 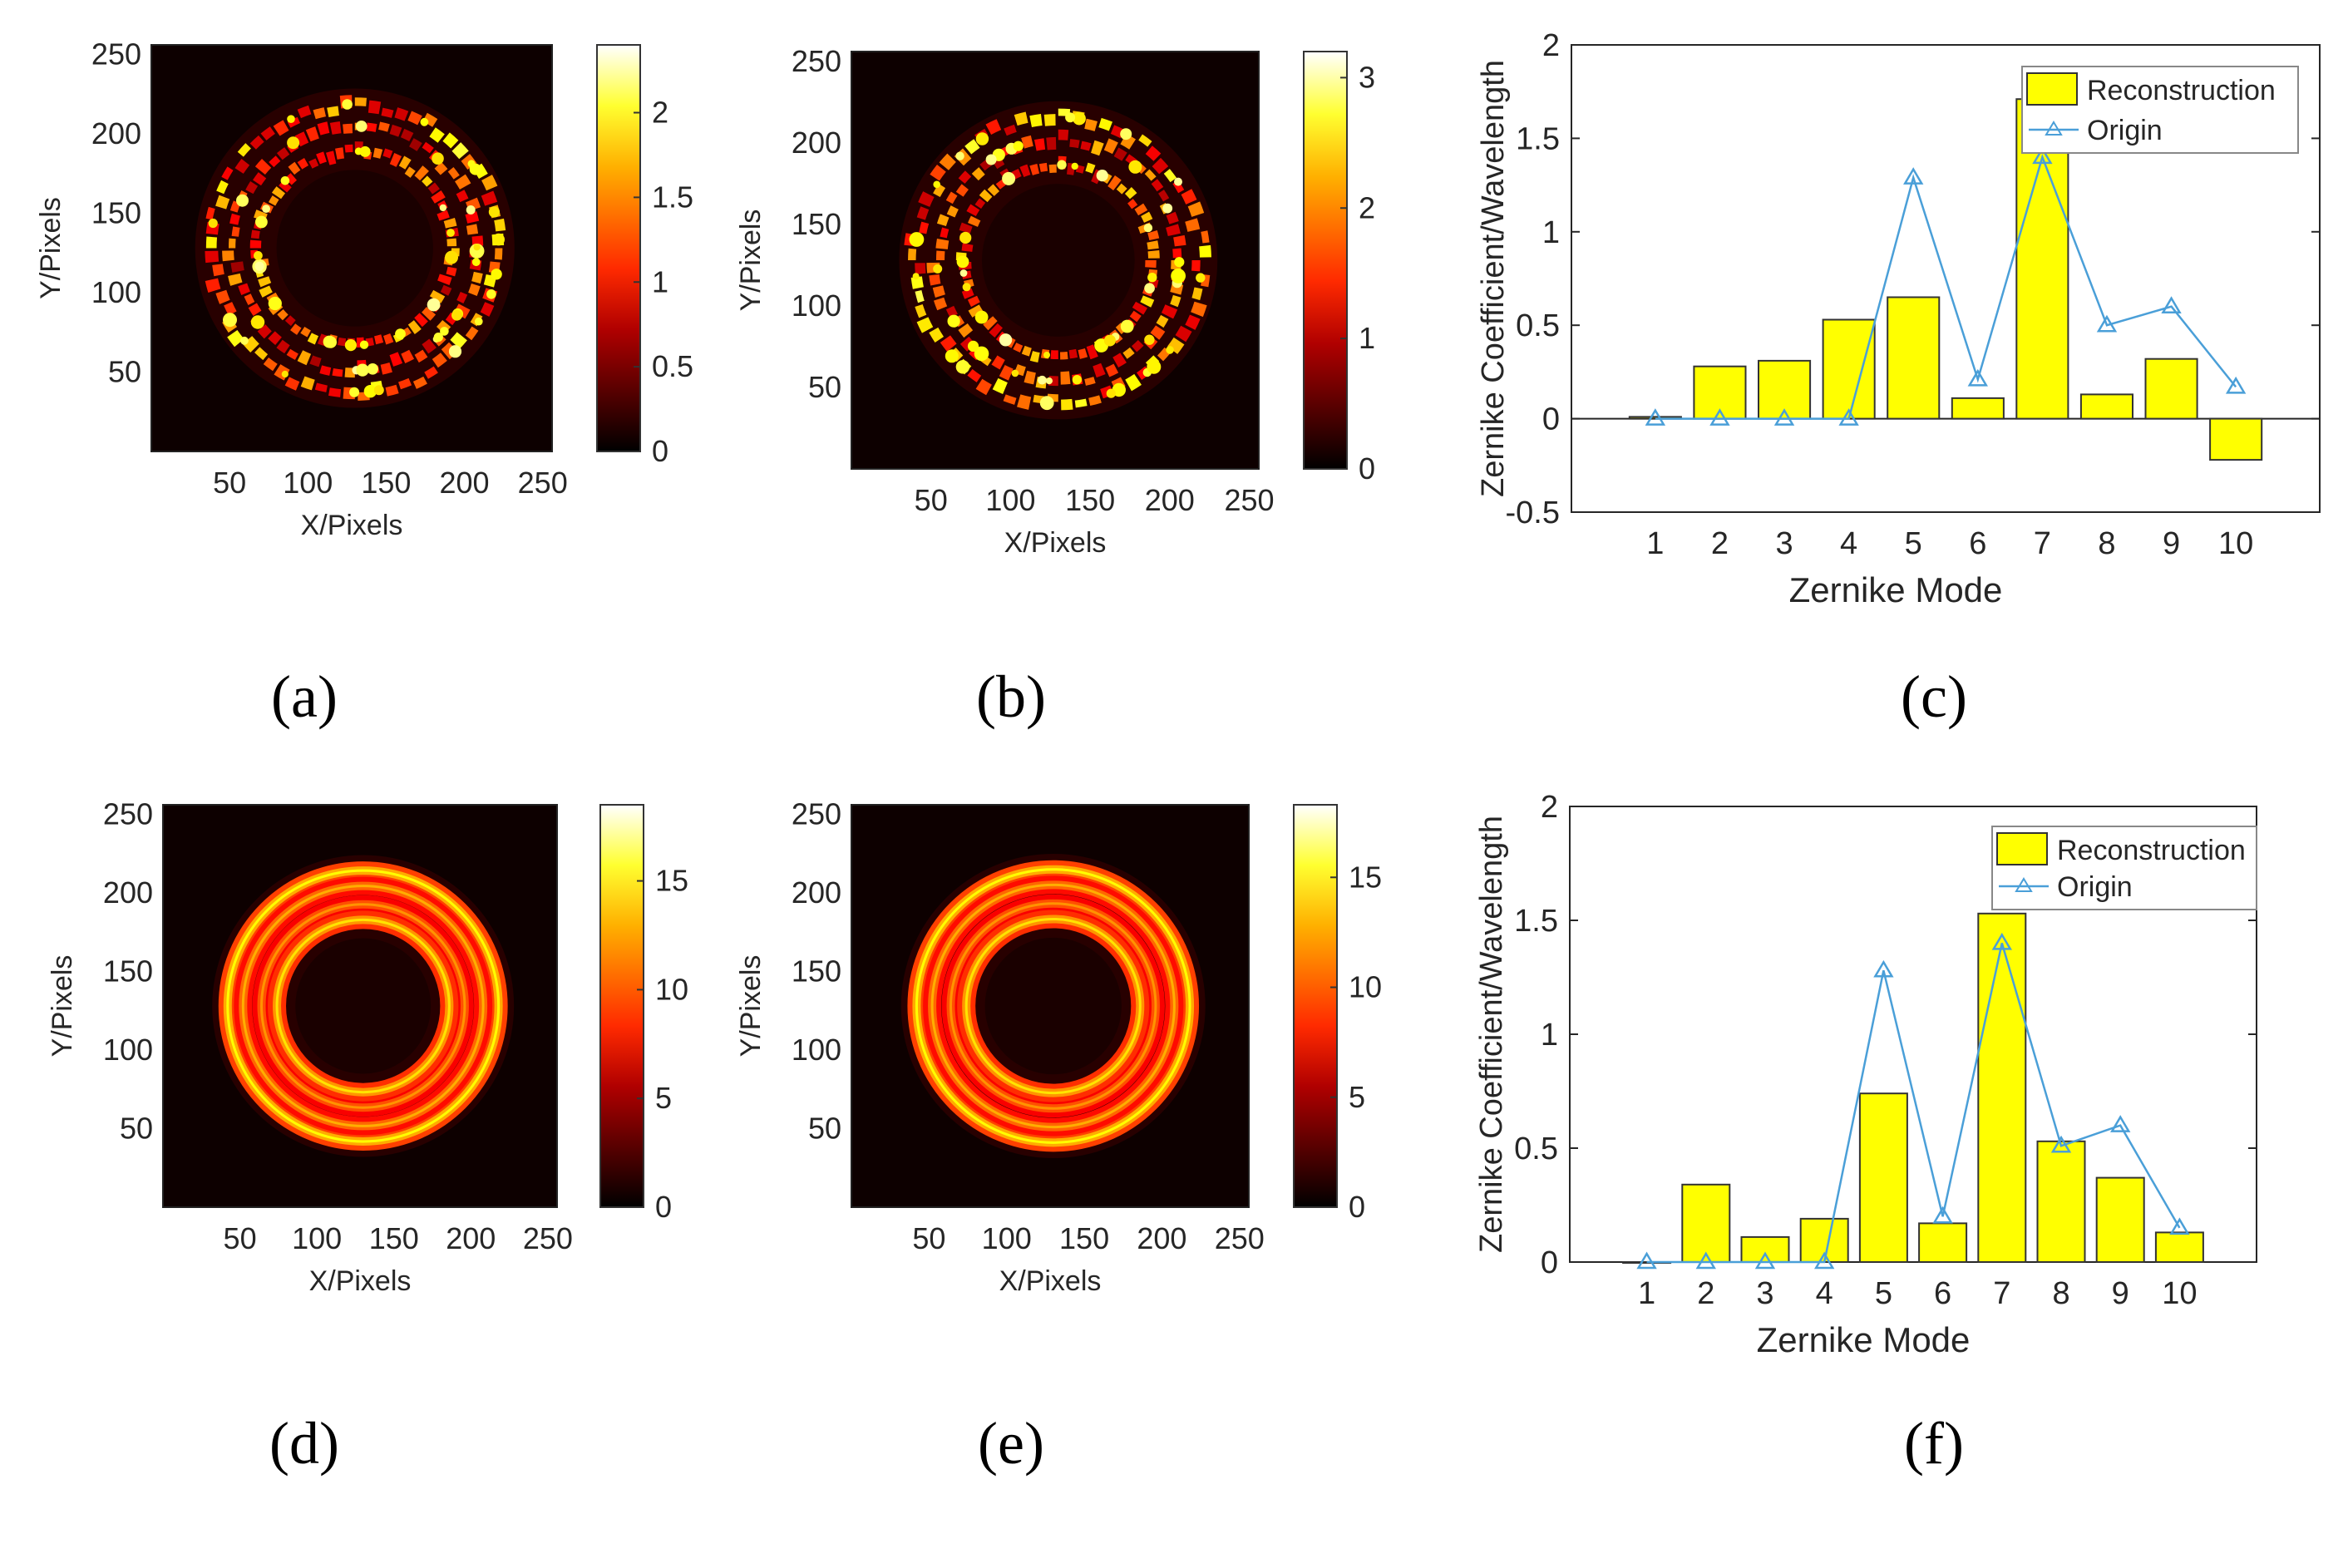 I want to click on colorbar-tick-label: 2, so click(x=1367, y=207).